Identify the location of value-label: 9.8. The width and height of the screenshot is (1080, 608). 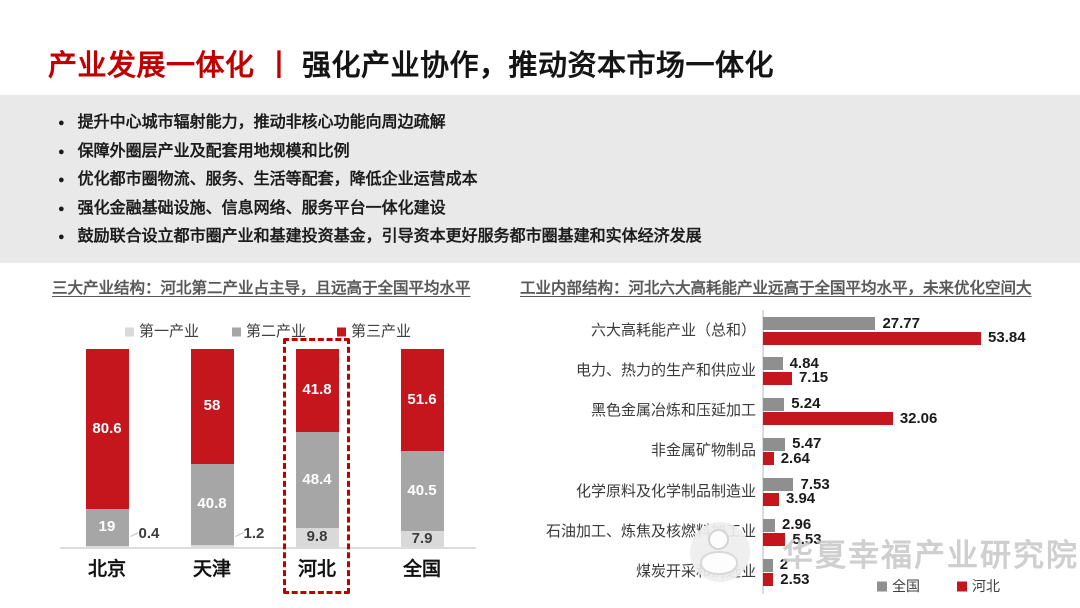
(317, 537).